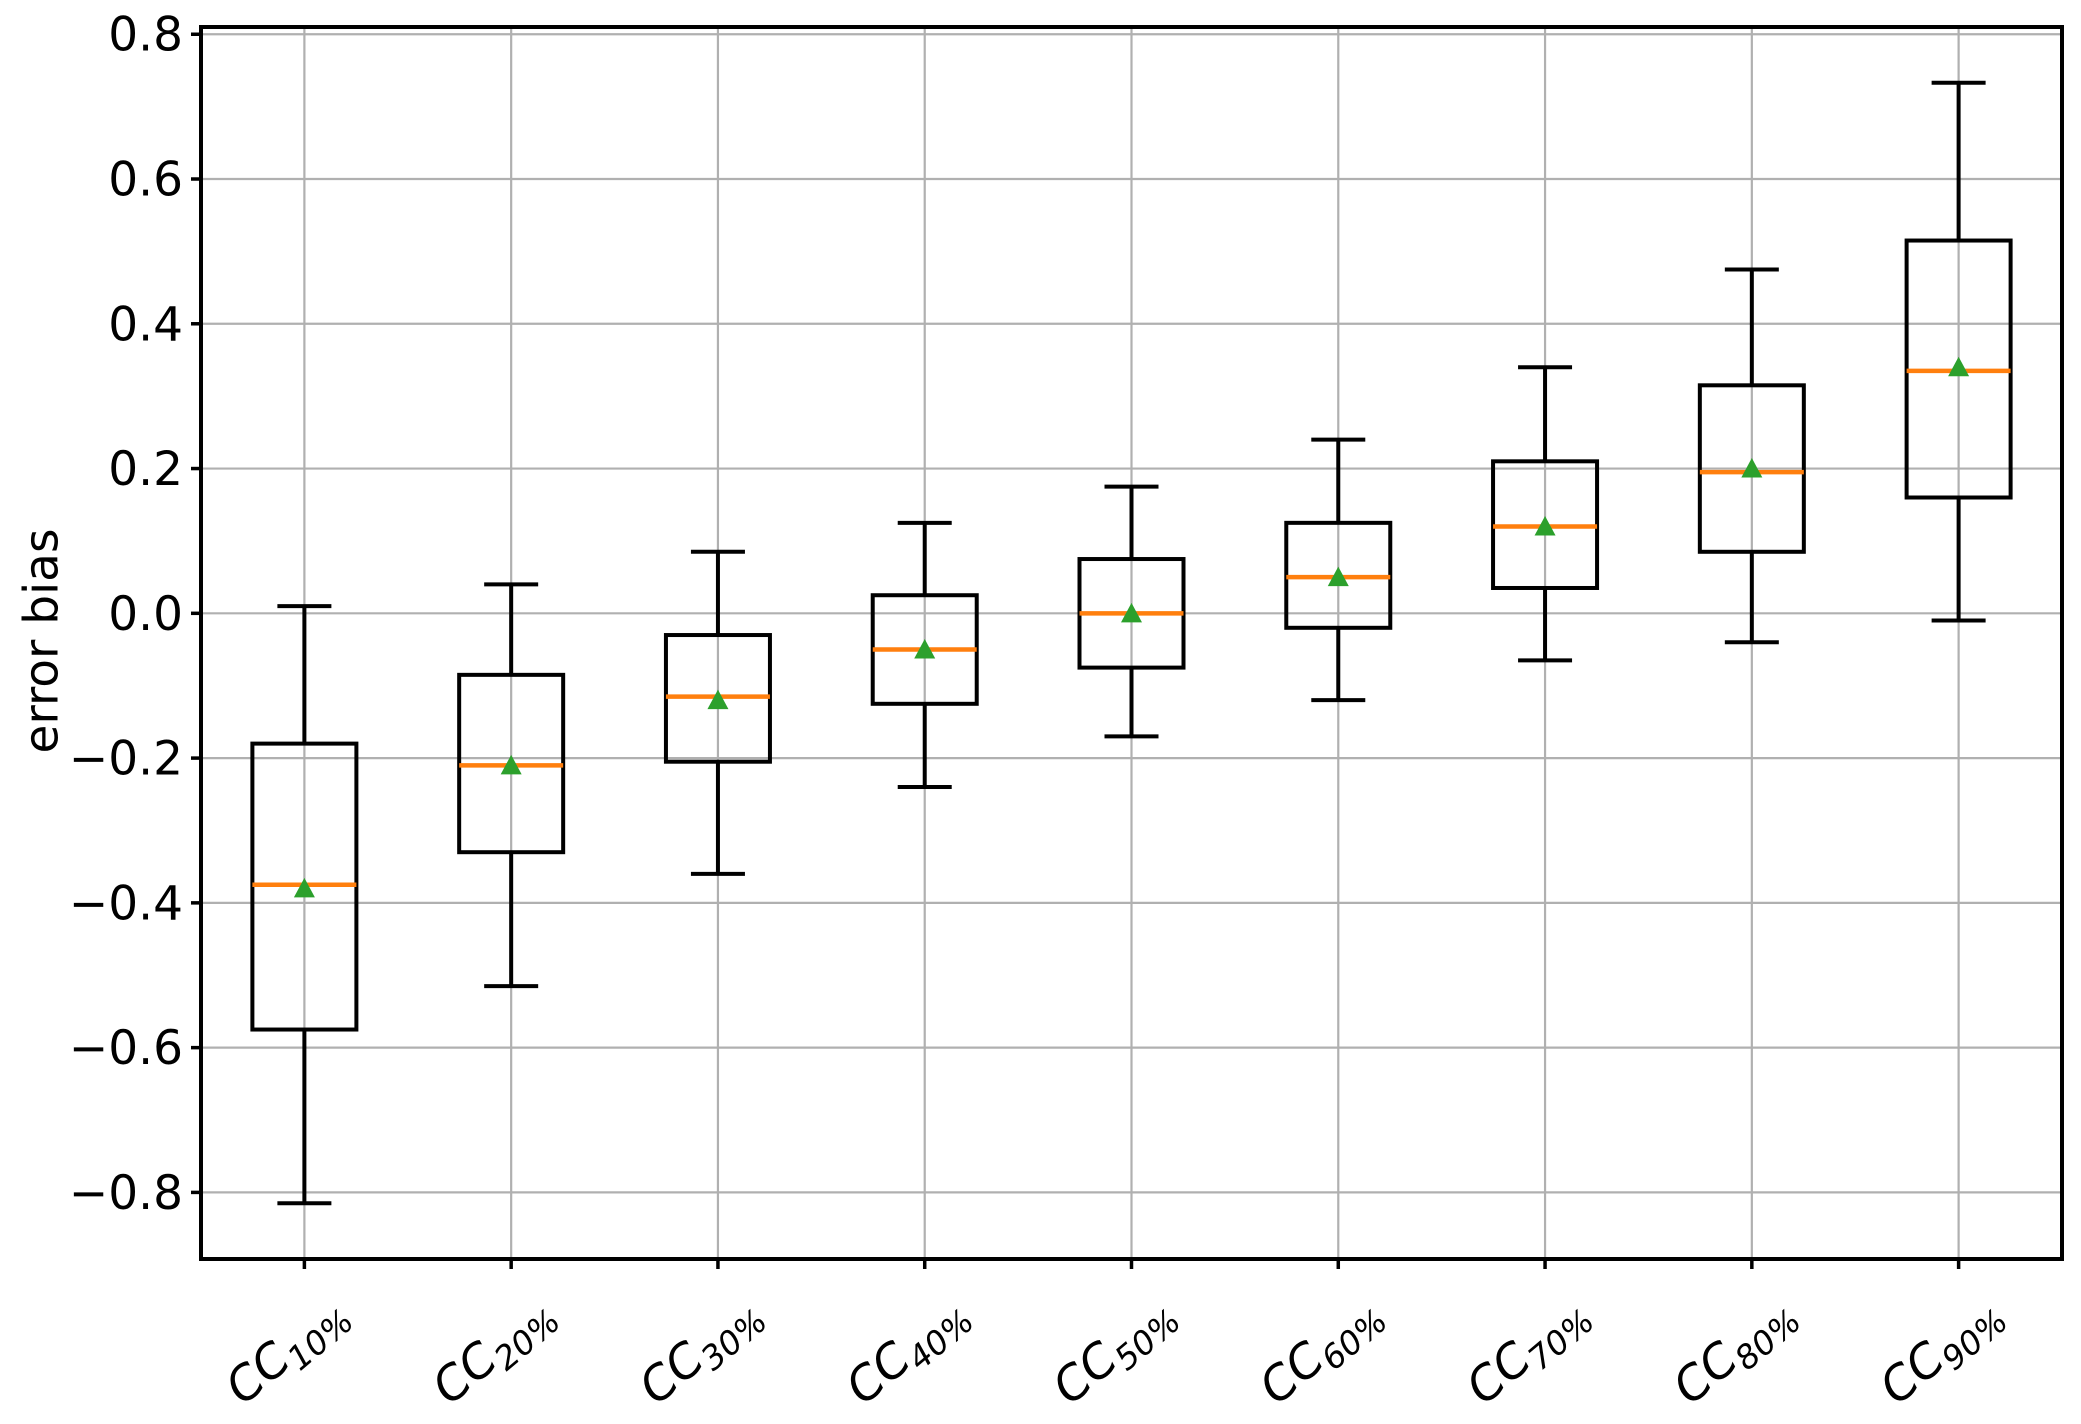  I want to click on y-tick-label: 0.6, so click(145, 180).